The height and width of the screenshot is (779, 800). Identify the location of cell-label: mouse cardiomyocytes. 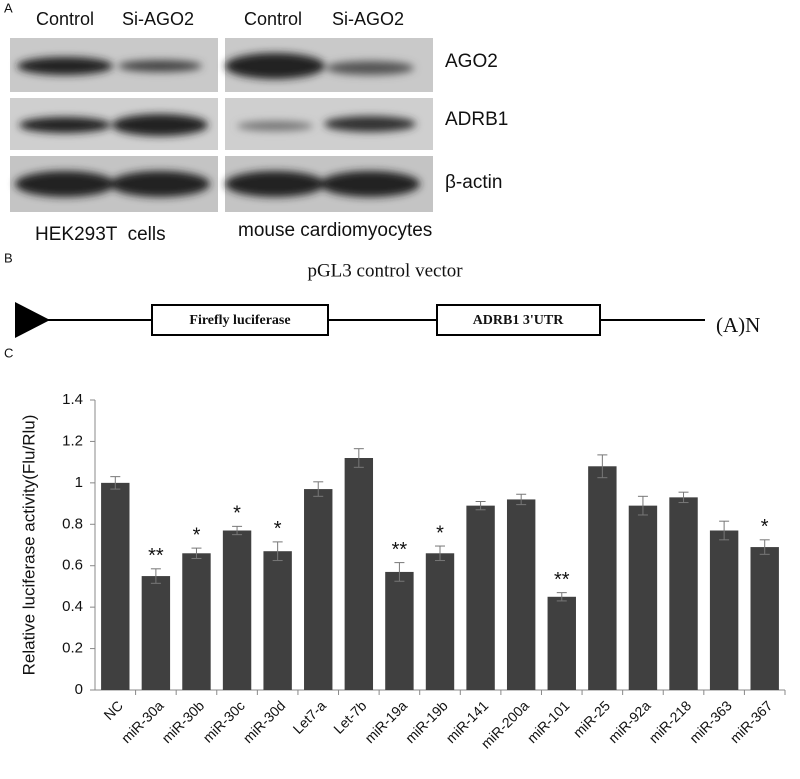
(335, 230).